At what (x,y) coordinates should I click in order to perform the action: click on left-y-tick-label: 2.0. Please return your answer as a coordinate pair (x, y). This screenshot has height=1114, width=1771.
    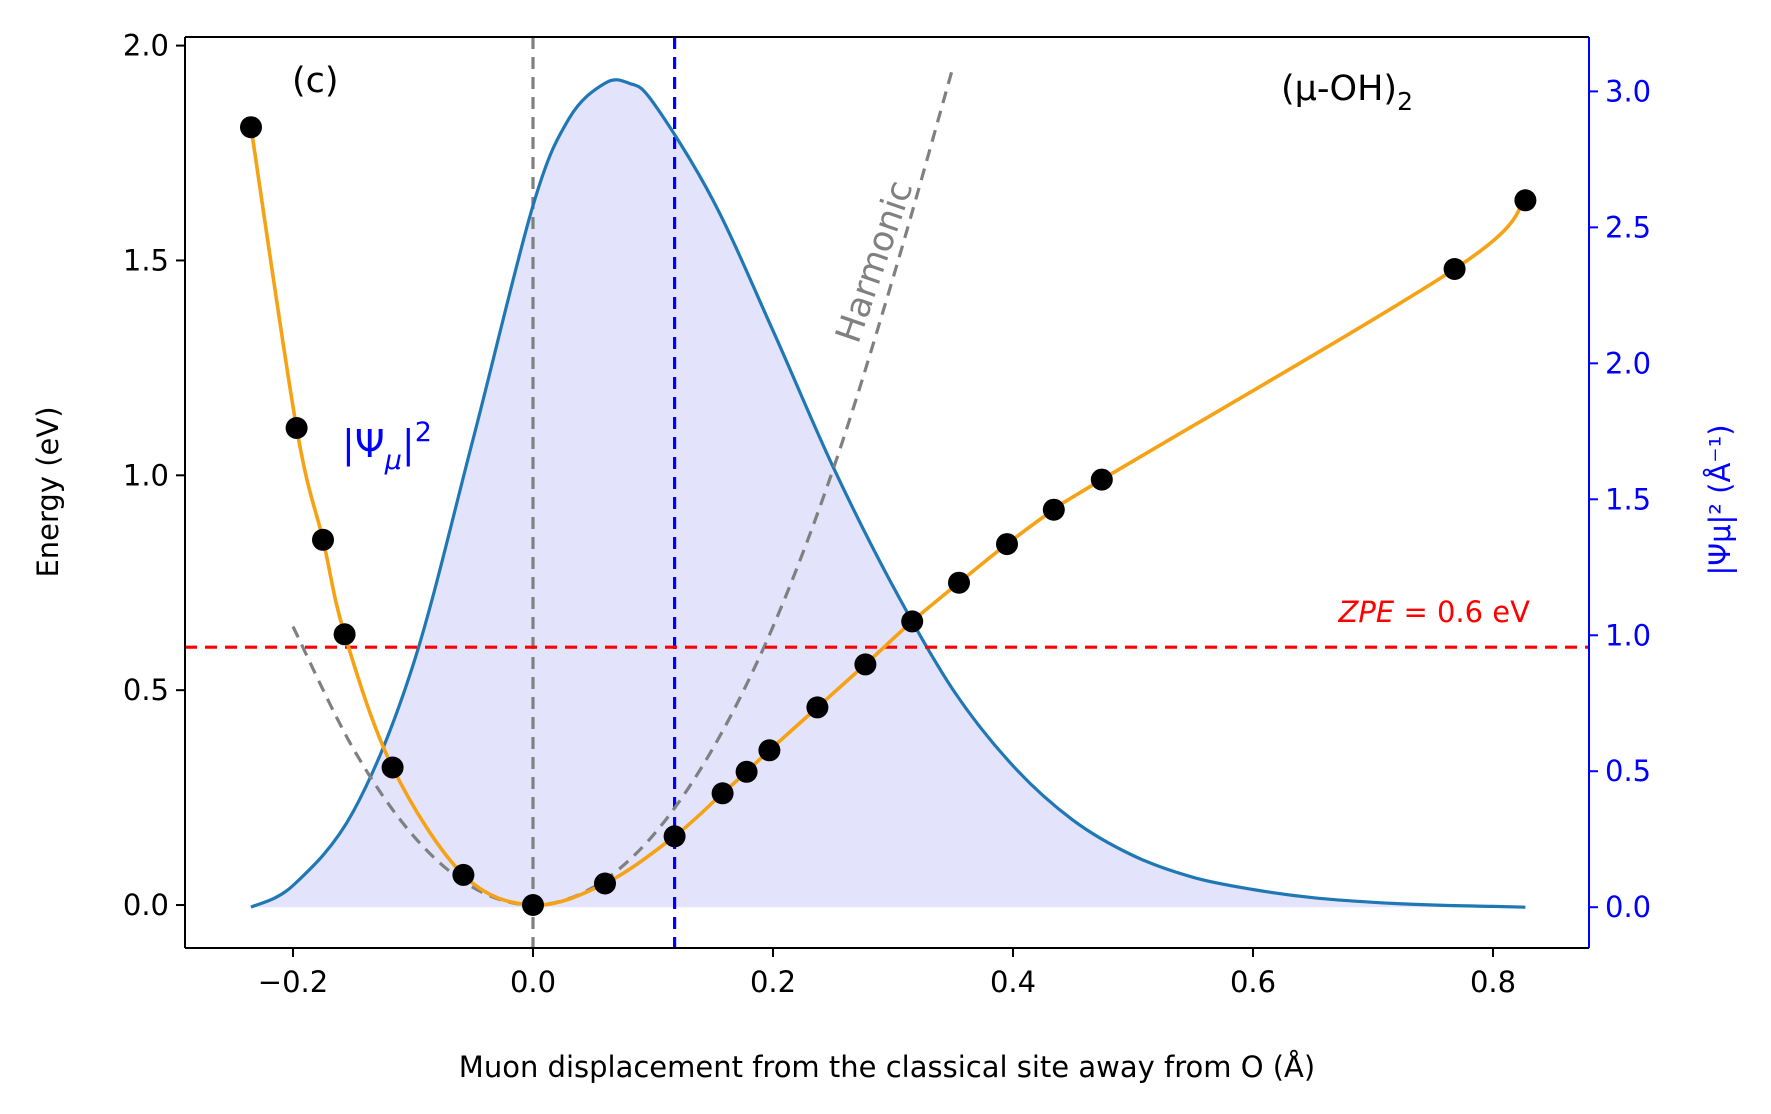
    Looking at the image, I should click on (146, 46).